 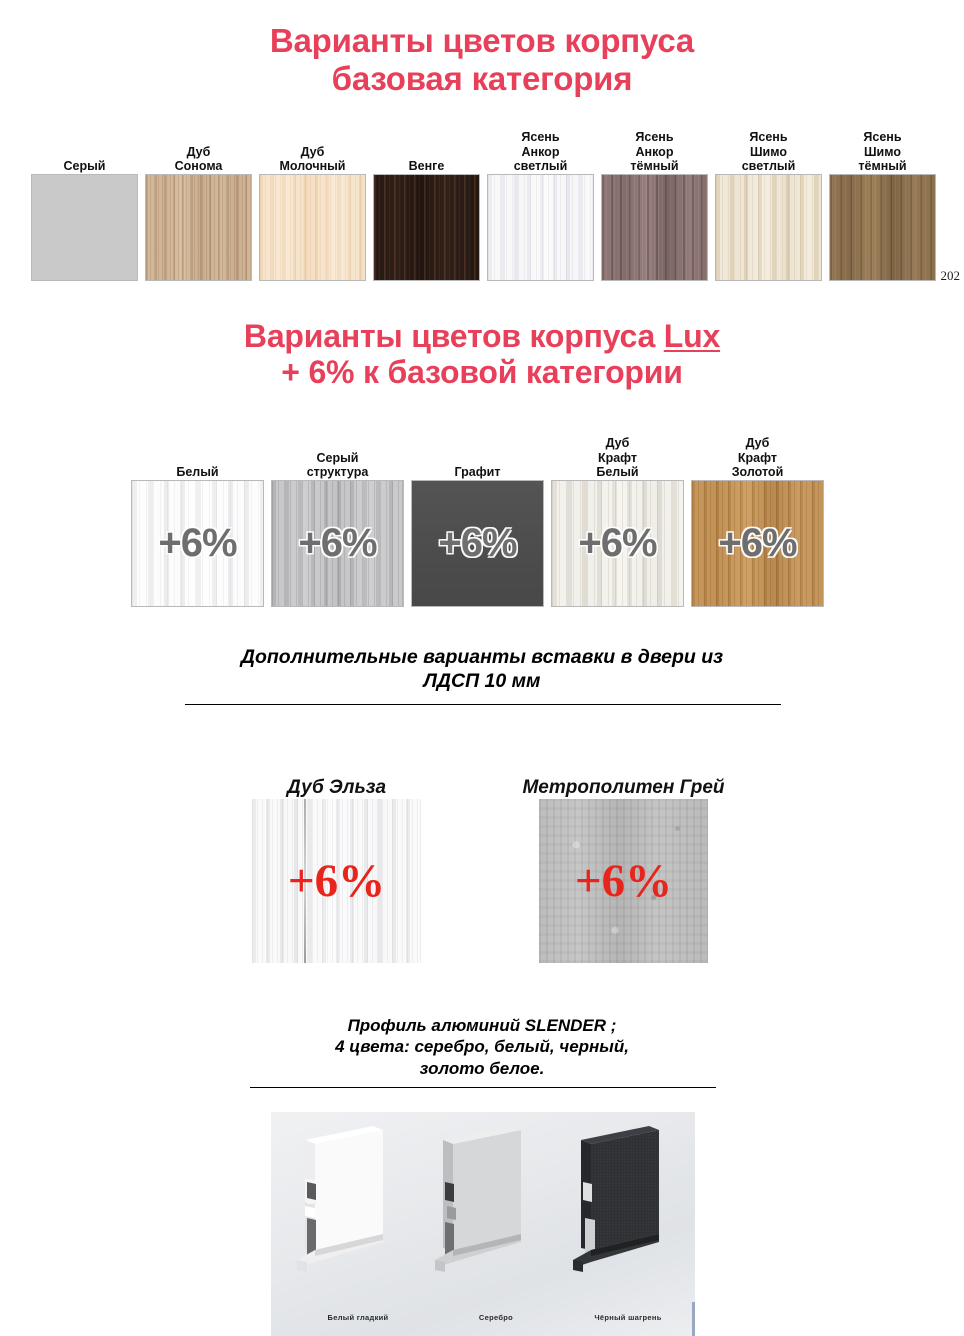 I want to click on swatch-label: Серый структура, so click(x=337, y=465).